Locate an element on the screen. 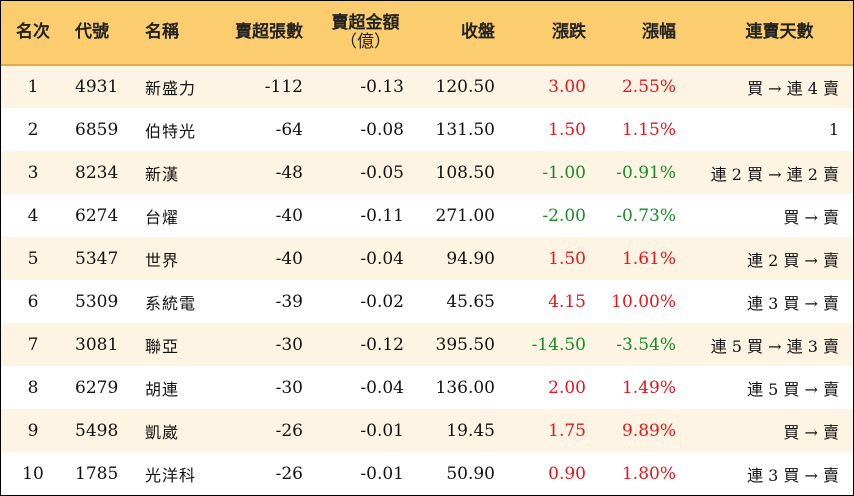  header-streak: 連賣天數 is located at coordinates (769, 33).